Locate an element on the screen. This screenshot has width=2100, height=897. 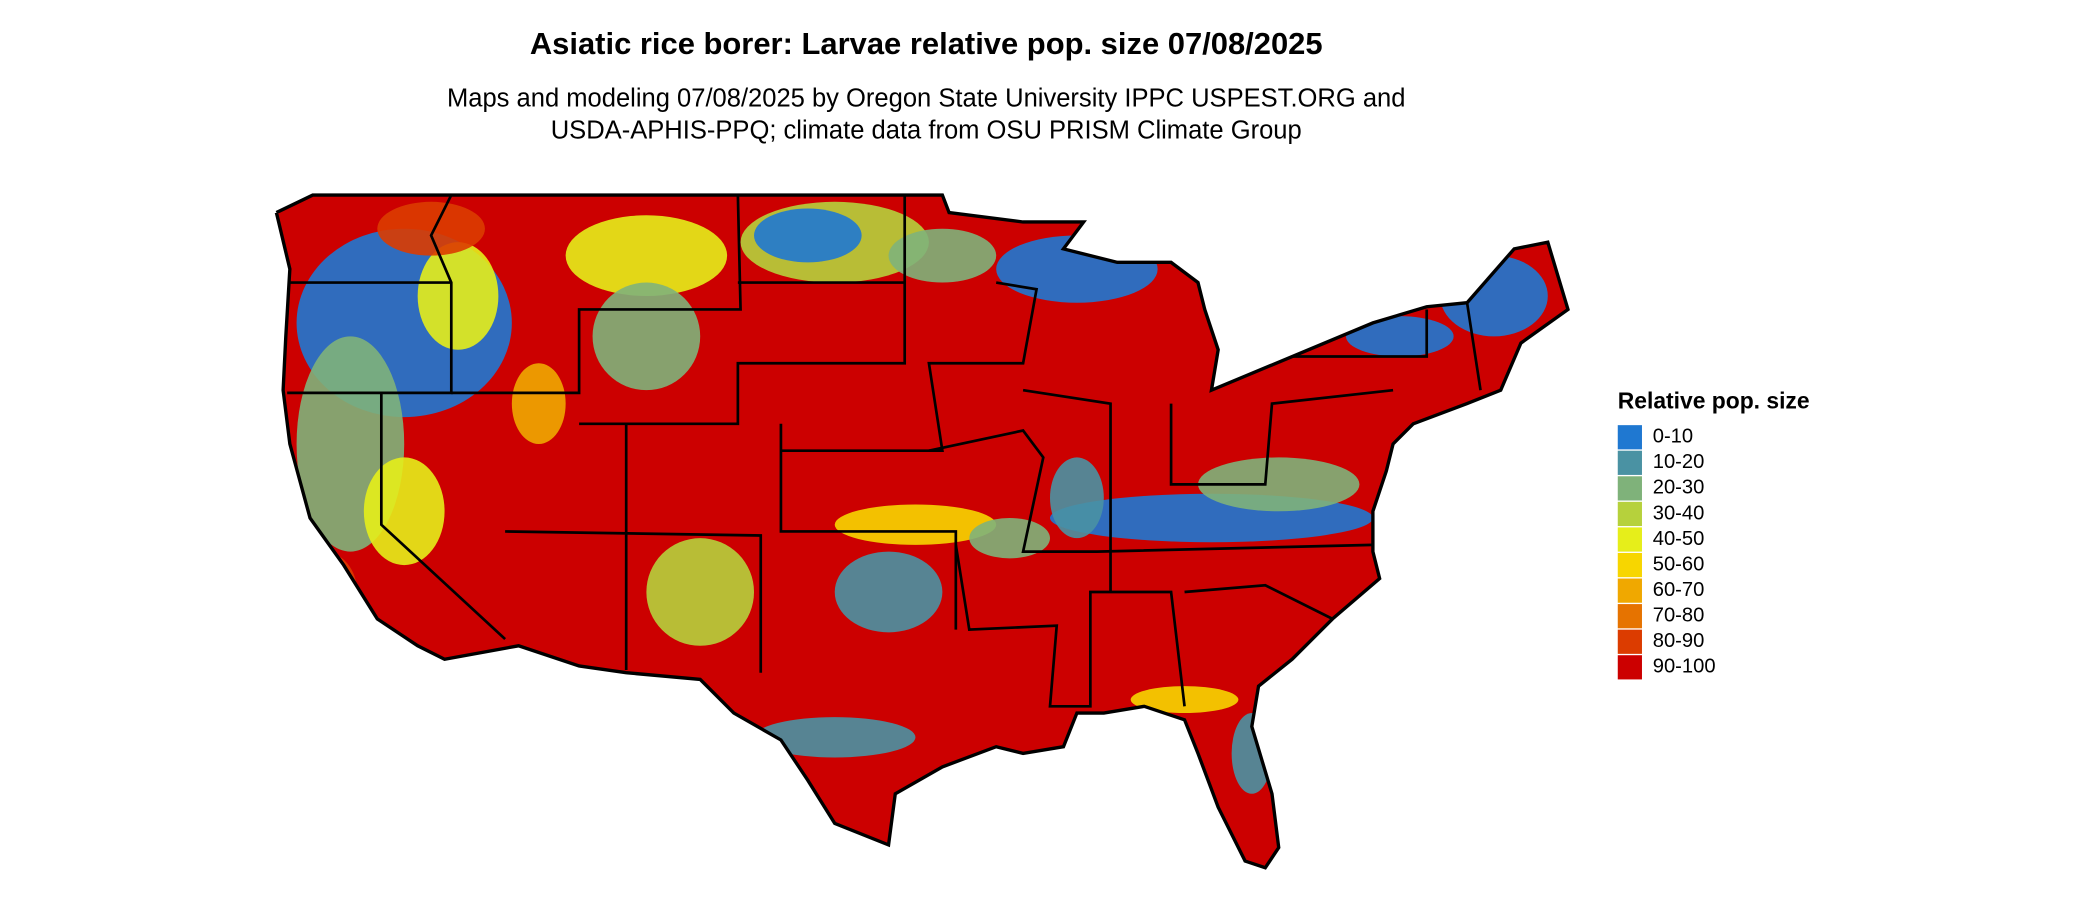
legend-label: 20-30 is located at coordinates (1679, 488).